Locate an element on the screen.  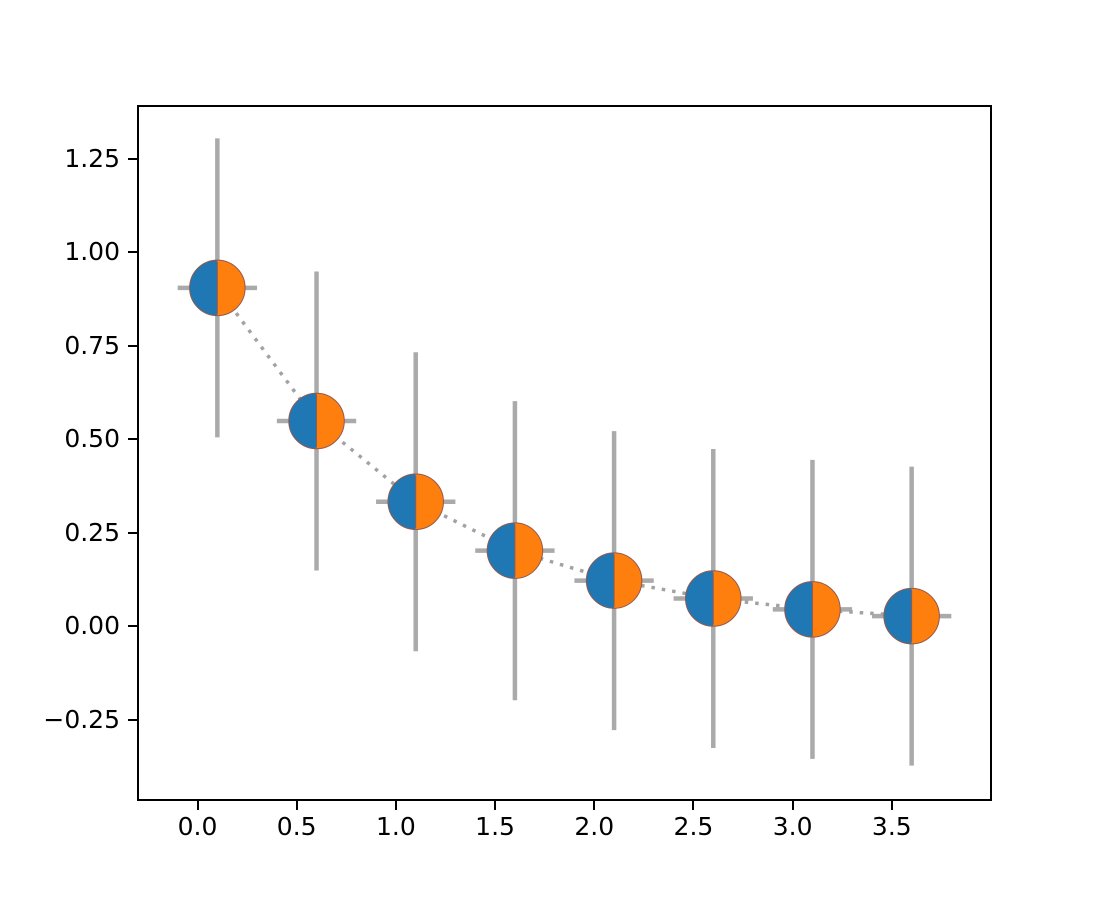
x-tick-label: 0.0 is located at coordinates (197, 826).